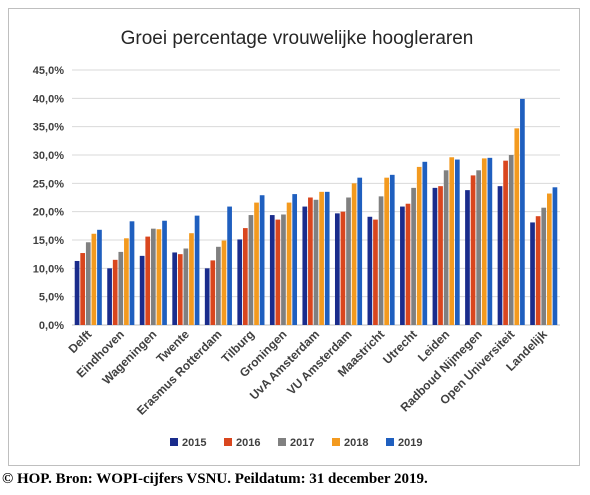 The height and width of the screenshot is (495, 590). What do you see at coordinates (126, 281) in the screenshot?
I see `bar-2018-eindhoven` at bounding box center [126, 281].